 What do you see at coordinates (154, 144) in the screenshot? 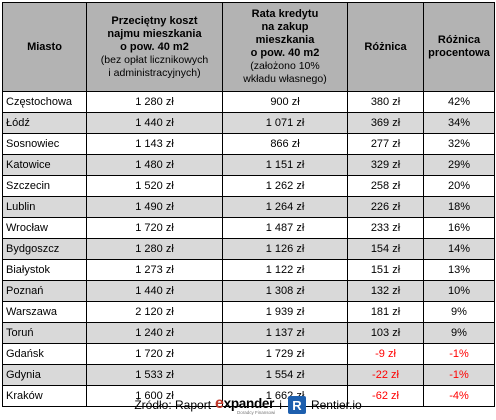
I see `rent-cell: 1 143 zł` at bounding box center [154, 144].